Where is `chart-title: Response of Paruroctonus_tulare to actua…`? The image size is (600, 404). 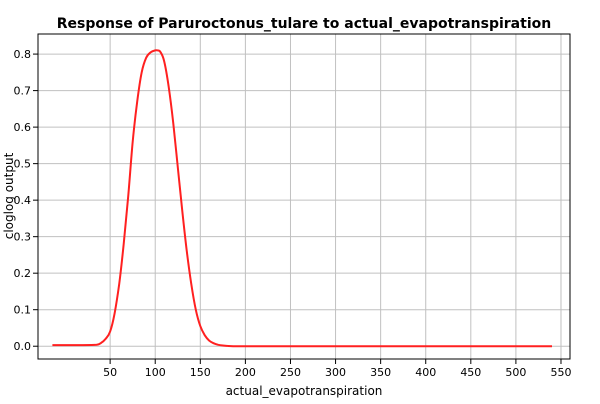 chart-title: Response of Paruroctonus_tulare to actua… is located at coordinates (304, 24).